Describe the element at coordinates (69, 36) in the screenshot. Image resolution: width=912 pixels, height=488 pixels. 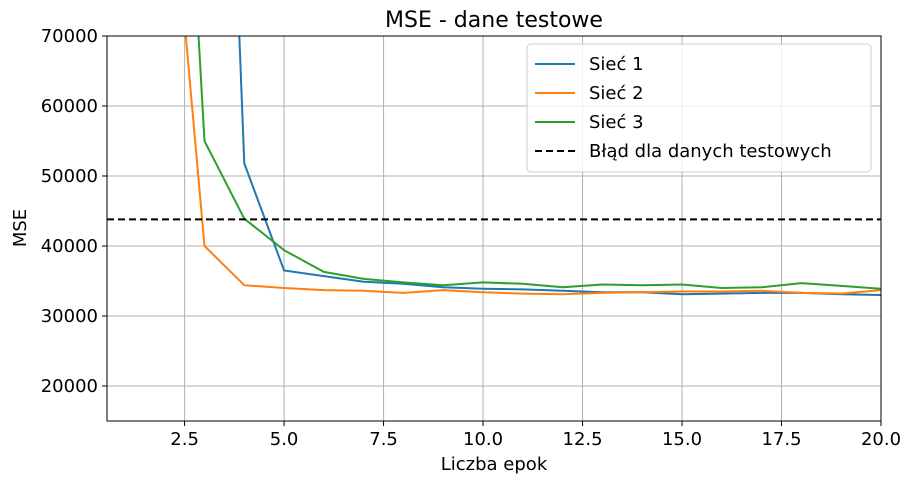
I see `y-tick-label: 70000` at that location.